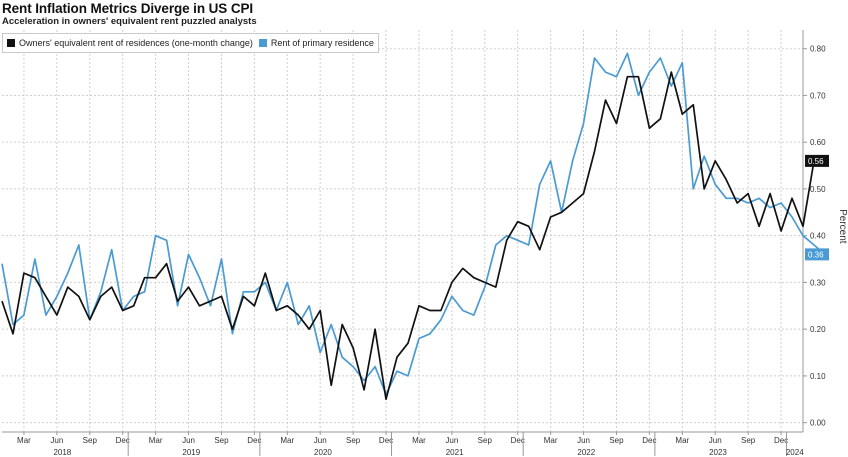  What do you see at coordinates (718, 452) in the screenshot?
I see `x-year-label: 2023` at bounding box center [718, 452].